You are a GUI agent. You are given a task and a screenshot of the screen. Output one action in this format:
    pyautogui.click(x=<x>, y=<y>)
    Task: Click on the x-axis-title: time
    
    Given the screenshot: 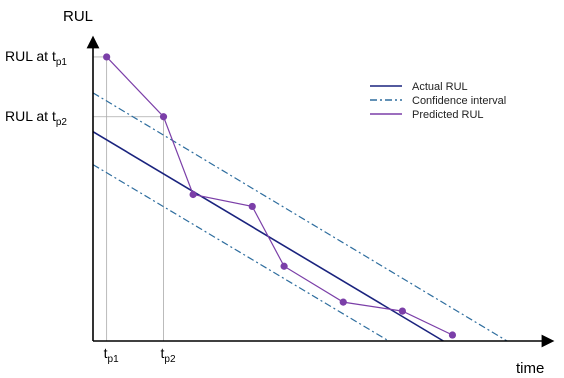 What is the action you would take?
    pyautogui.click(x=530, y=368)
    